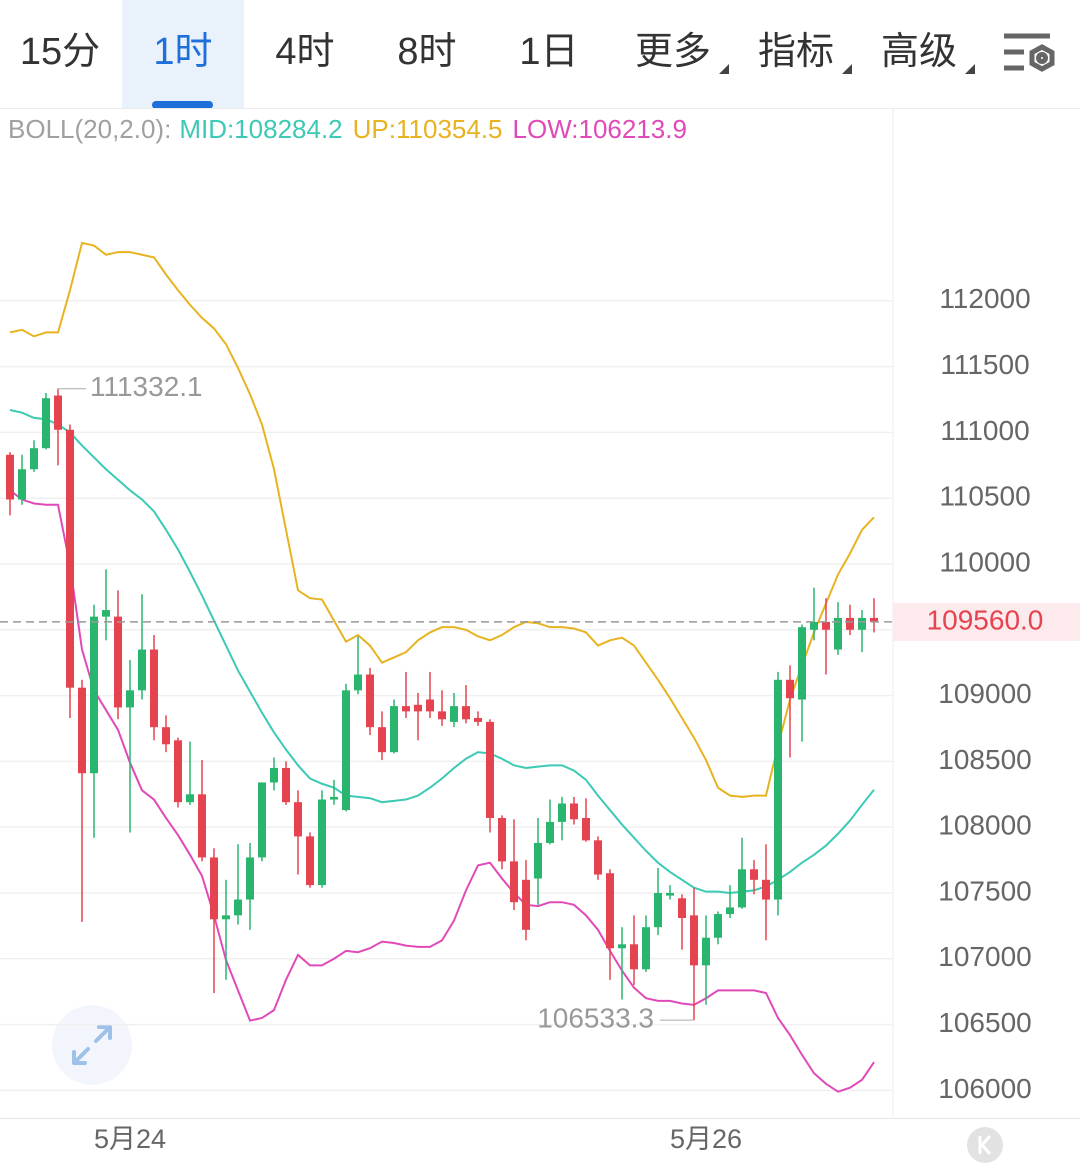 Image resolution: width=1080 pixels, height=1173 pixels. What do you see at coordinates (796, 52) in the screenshot?
I see `tab: 指标` at bounding box center [796, 52].